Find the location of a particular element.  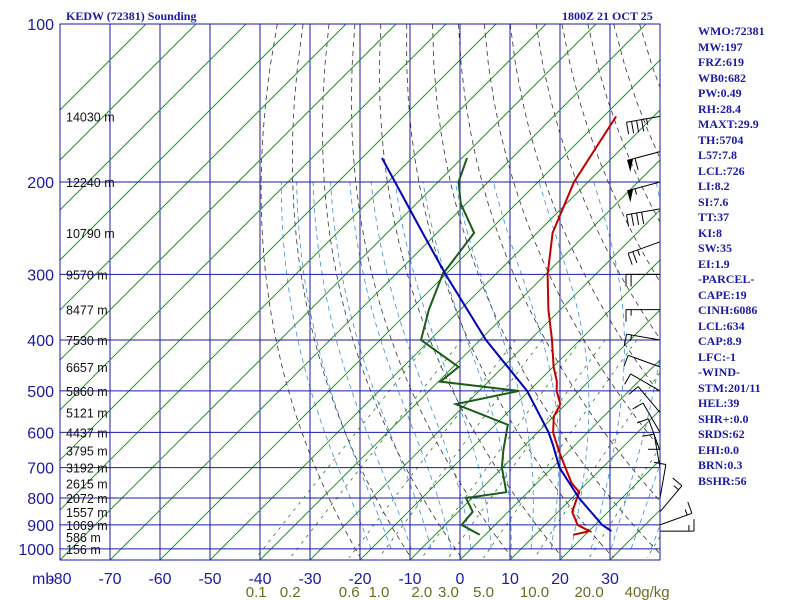

index-item: LI:8.2 is located at coordinates (714, 186).